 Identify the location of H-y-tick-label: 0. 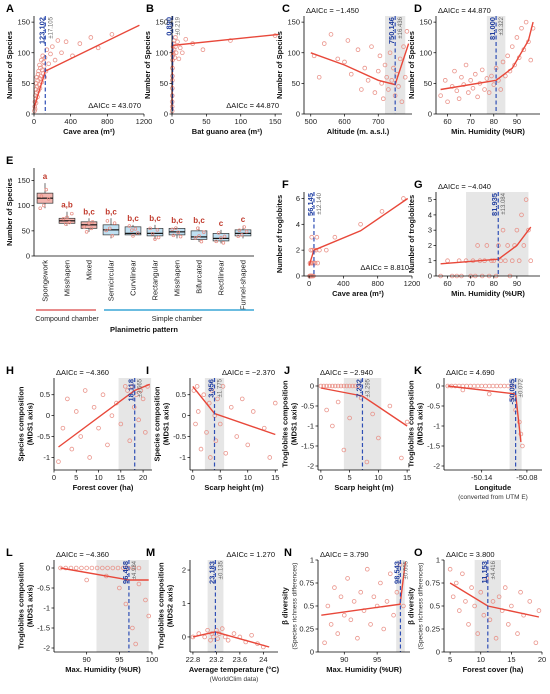
(48, 415).